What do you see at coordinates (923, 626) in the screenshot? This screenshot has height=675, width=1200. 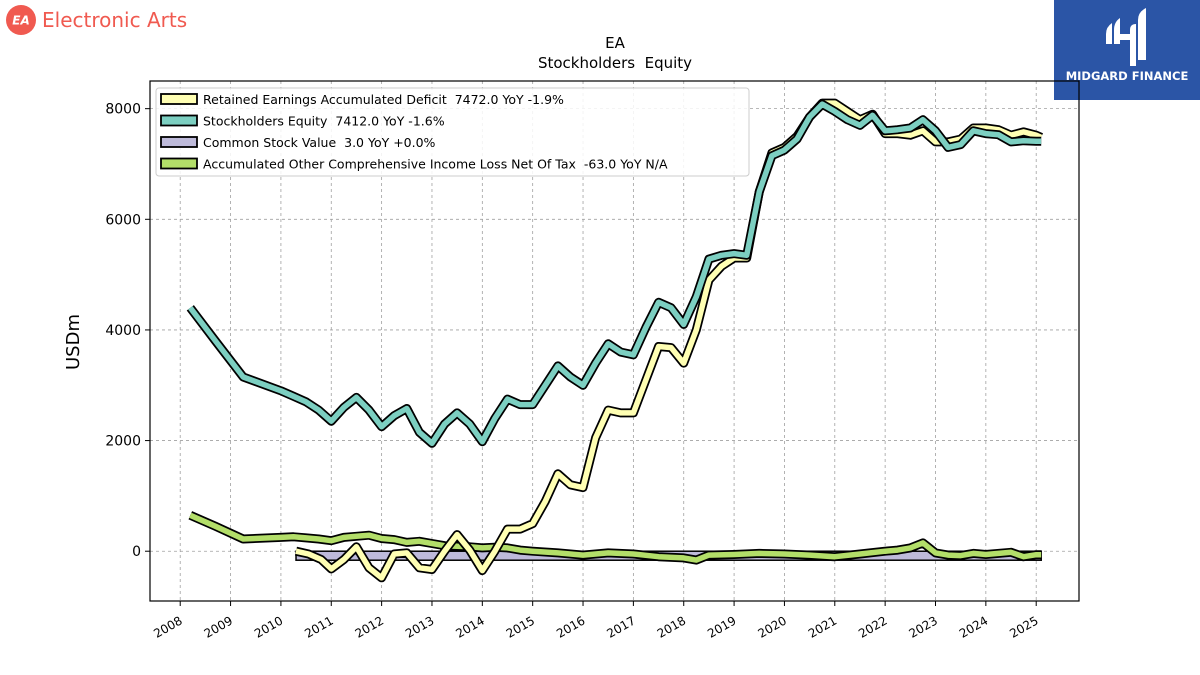 I see `x-tick-label: 2023` at bounding box center [923, 626].